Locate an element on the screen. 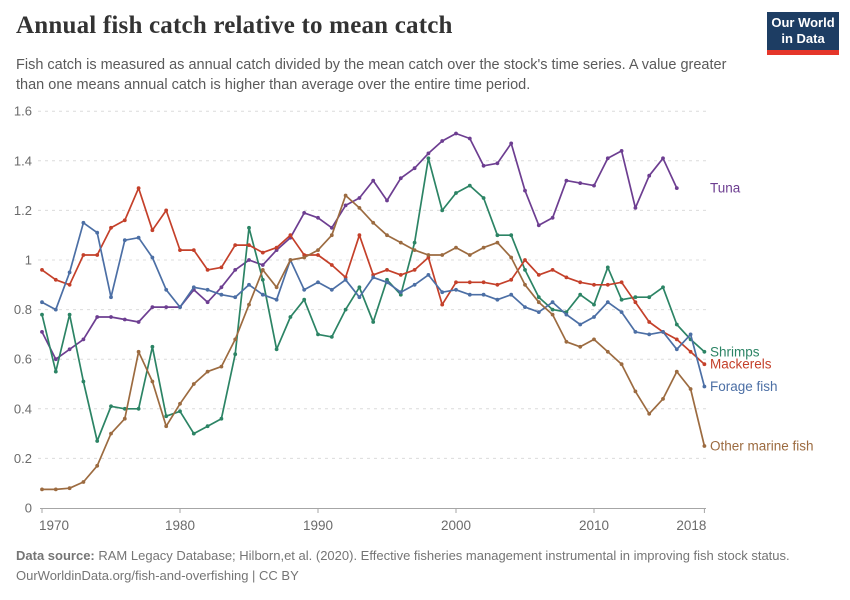 Image resolution: width=850 pixels, height=600 pixels. x-tick-label: 1980 is located at coordinates (180, 525).